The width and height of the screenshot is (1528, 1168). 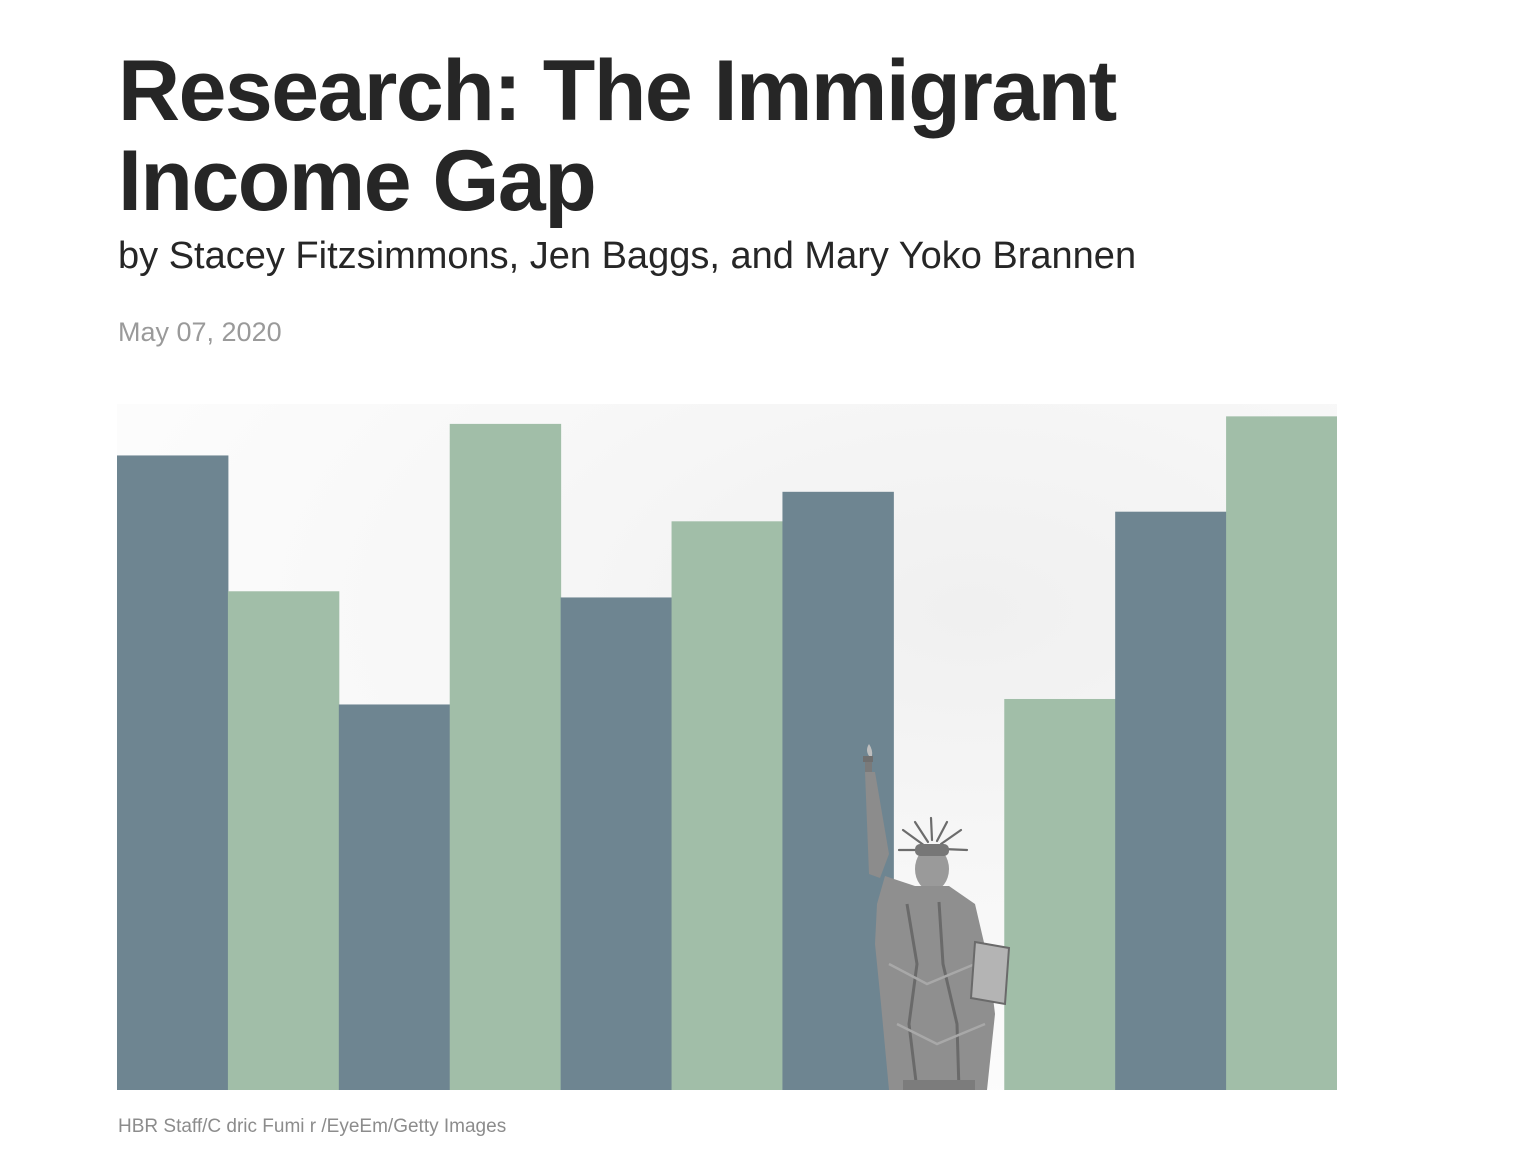 I want to click on article-header: Research: The Immigrant Income Gap, so click(x=738, y=136).